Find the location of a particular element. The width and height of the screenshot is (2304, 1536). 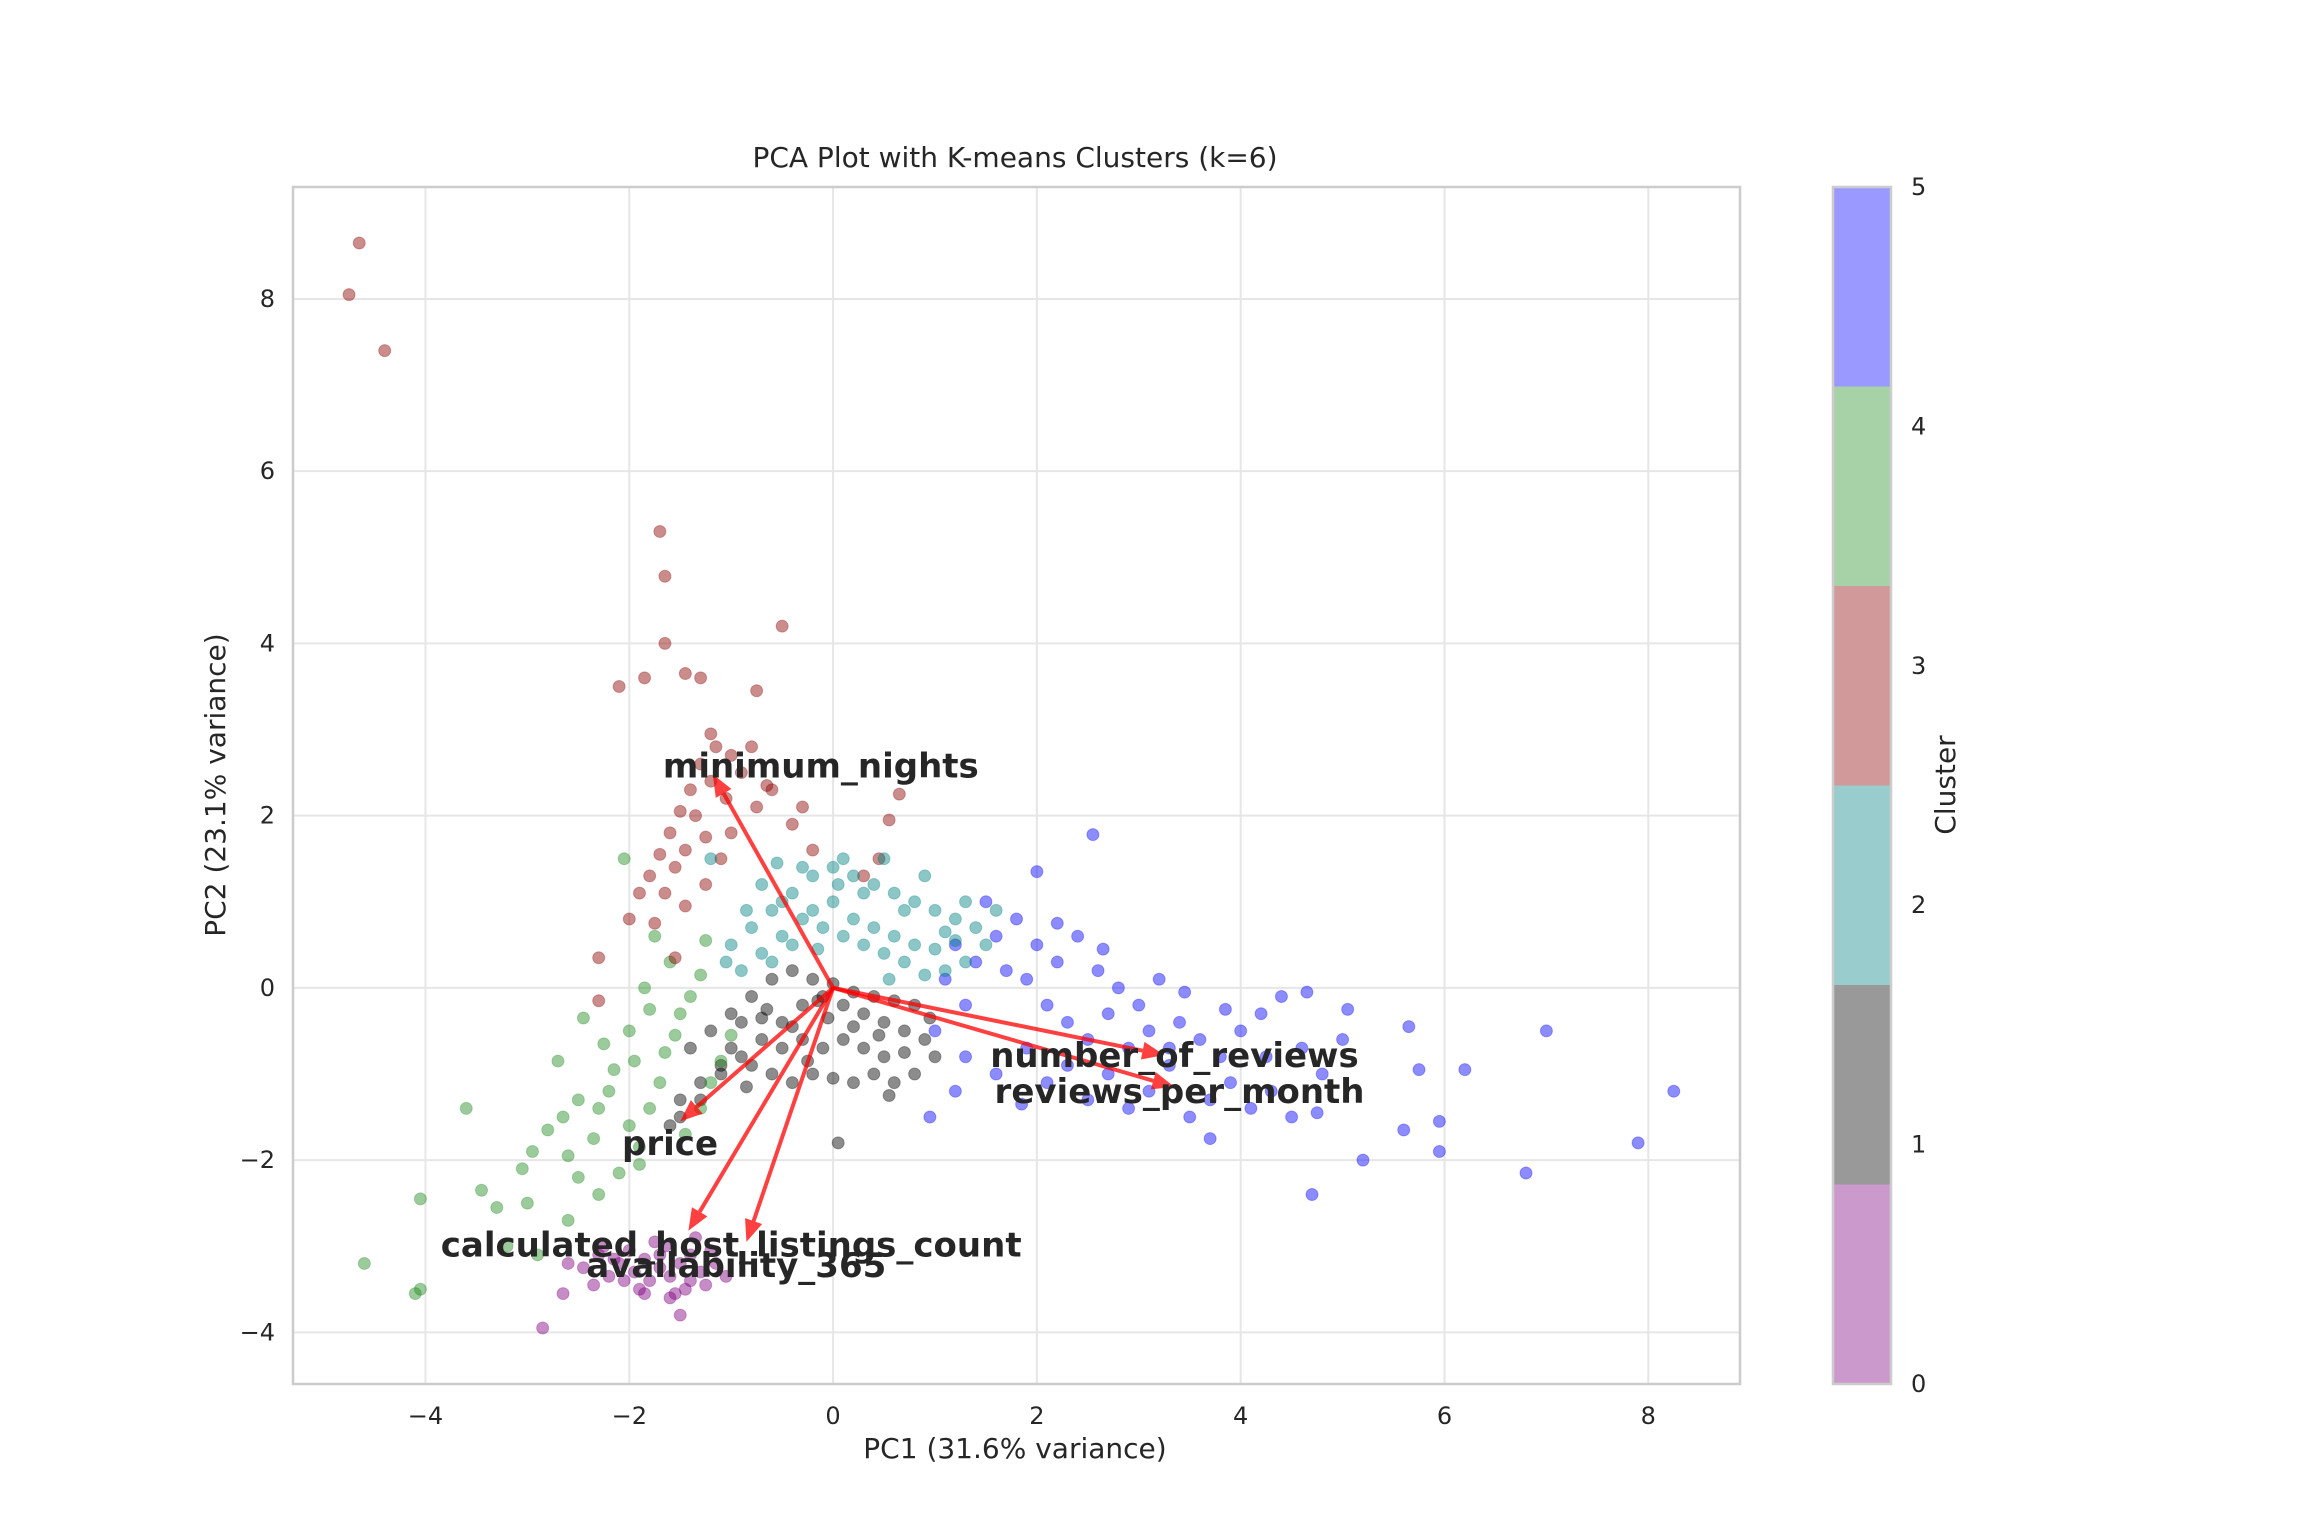

colorbar-tick-label: 2 is located at coordinates (1918, 905).